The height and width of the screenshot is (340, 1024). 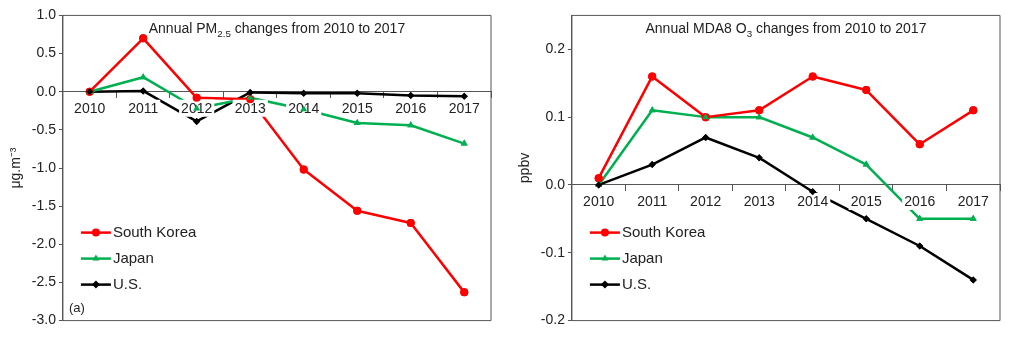 What do you see at coordinates (553, 319) in the screenshot?
I see `y-tick-label: -0.2` at bounding box center [553, 319].